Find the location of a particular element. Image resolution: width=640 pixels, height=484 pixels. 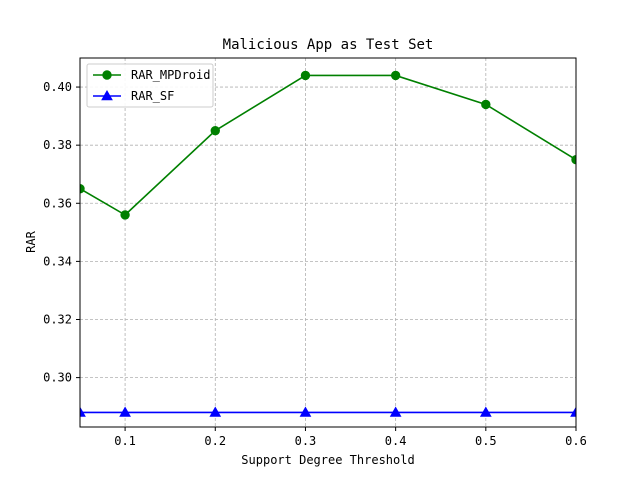

y-tick-label: 0.32 is located at coordinates (57, 319).